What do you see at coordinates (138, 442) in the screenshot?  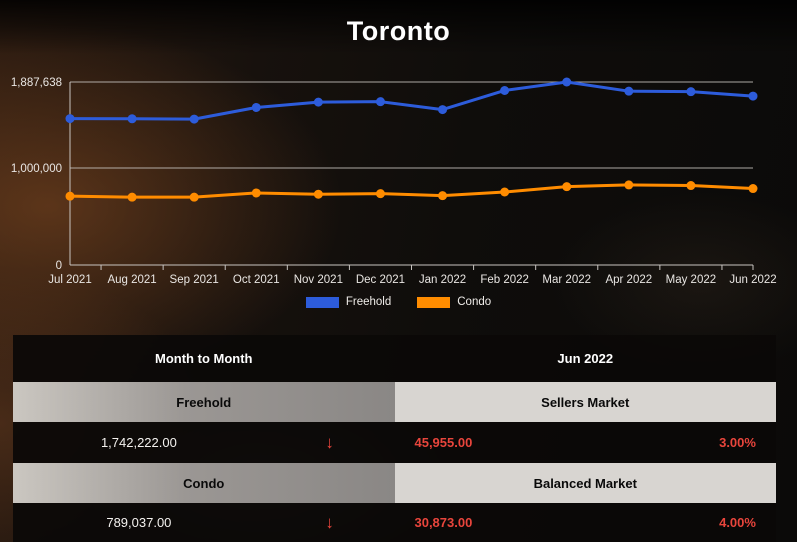 I see `freehold-price: 1,742,222.00` at bounding box center [138, 442].